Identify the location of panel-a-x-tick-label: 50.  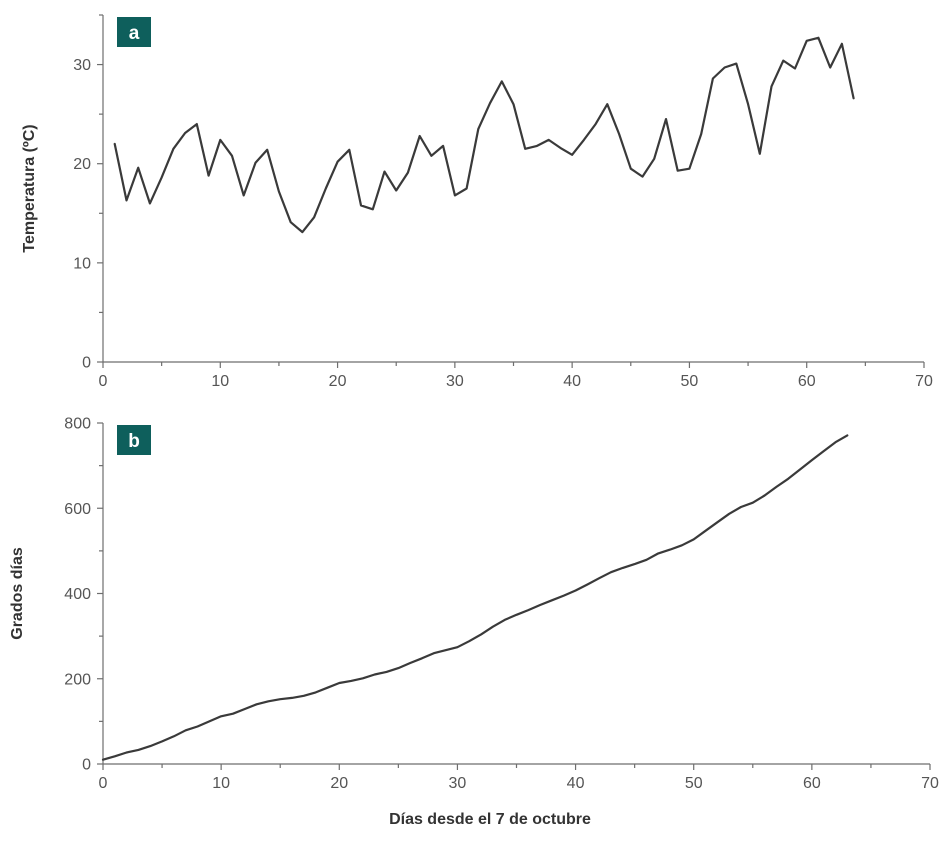
(690, 381).